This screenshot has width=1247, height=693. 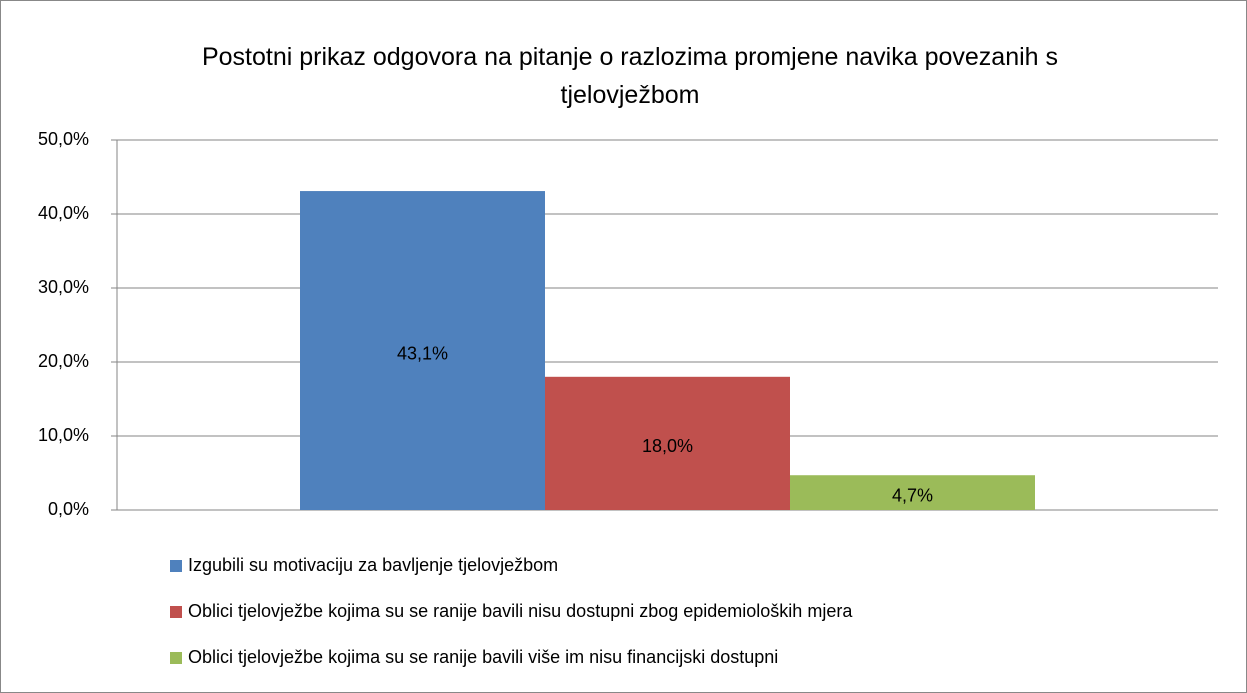 What do you see at coordinates (68, 509) in the screenshot?
I see `y-tick-label: 0,0%` at bounding box center [68, 509].